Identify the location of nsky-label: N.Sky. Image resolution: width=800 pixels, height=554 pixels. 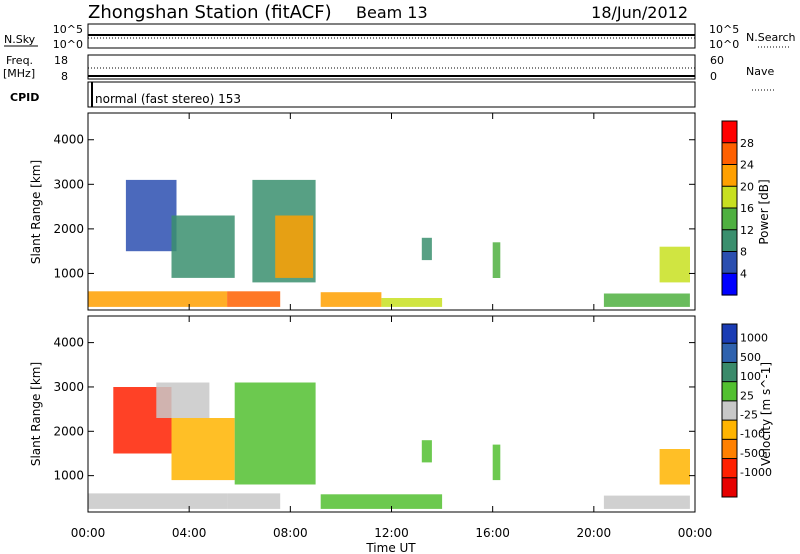
(20, 39).